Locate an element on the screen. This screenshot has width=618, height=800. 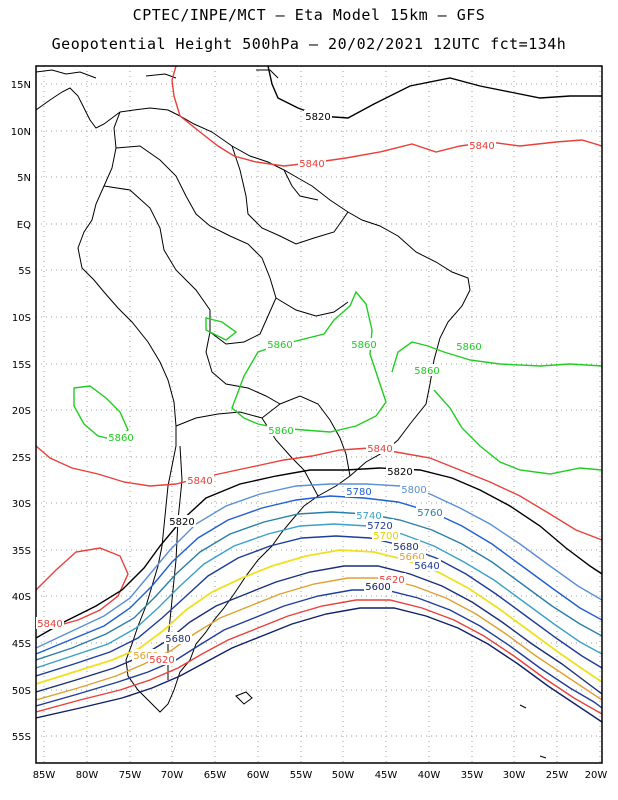
label-5680-tip: 5680 is located at coordinates (177, 639).